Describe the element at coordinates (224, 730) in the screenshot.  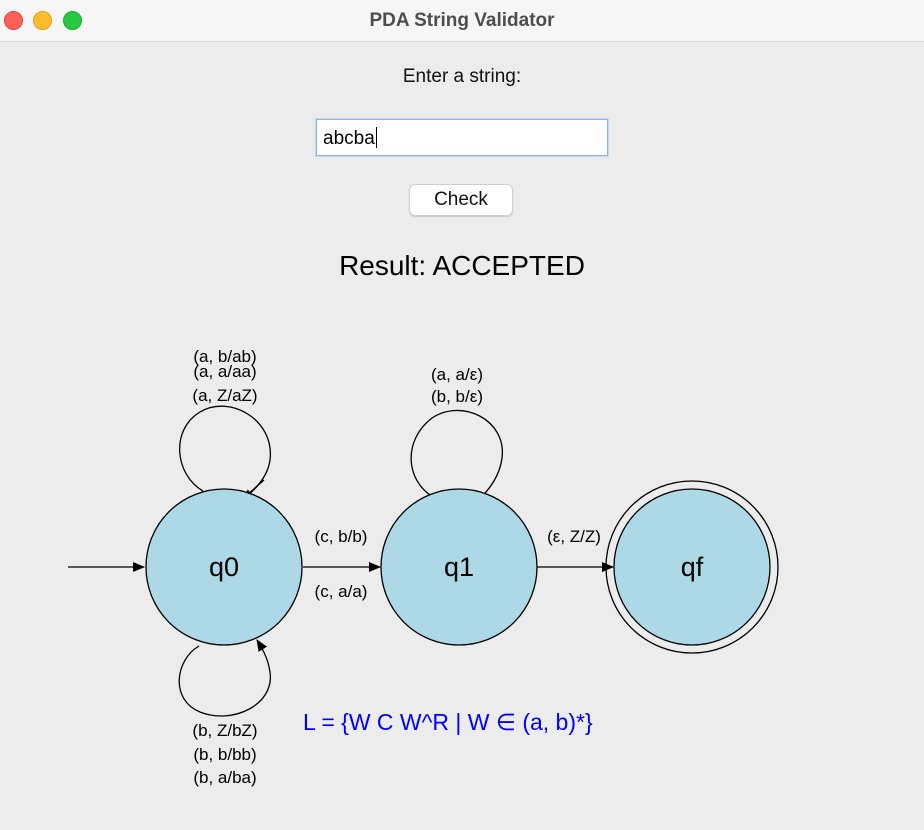
I see `q0-bottom-loop-label: (b, Z/bZ)` at that location.